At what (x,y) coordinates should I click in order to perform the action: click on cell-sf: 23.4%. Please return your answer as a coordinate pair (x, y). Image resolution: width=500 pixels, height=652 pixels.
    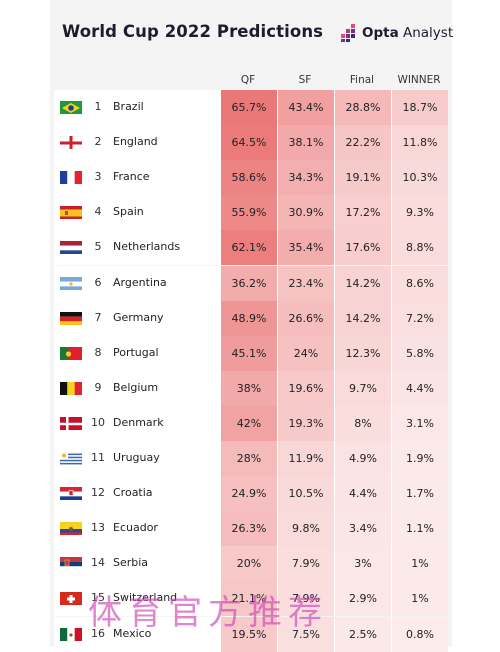
    Looking at the image, I should click on (305, 283).